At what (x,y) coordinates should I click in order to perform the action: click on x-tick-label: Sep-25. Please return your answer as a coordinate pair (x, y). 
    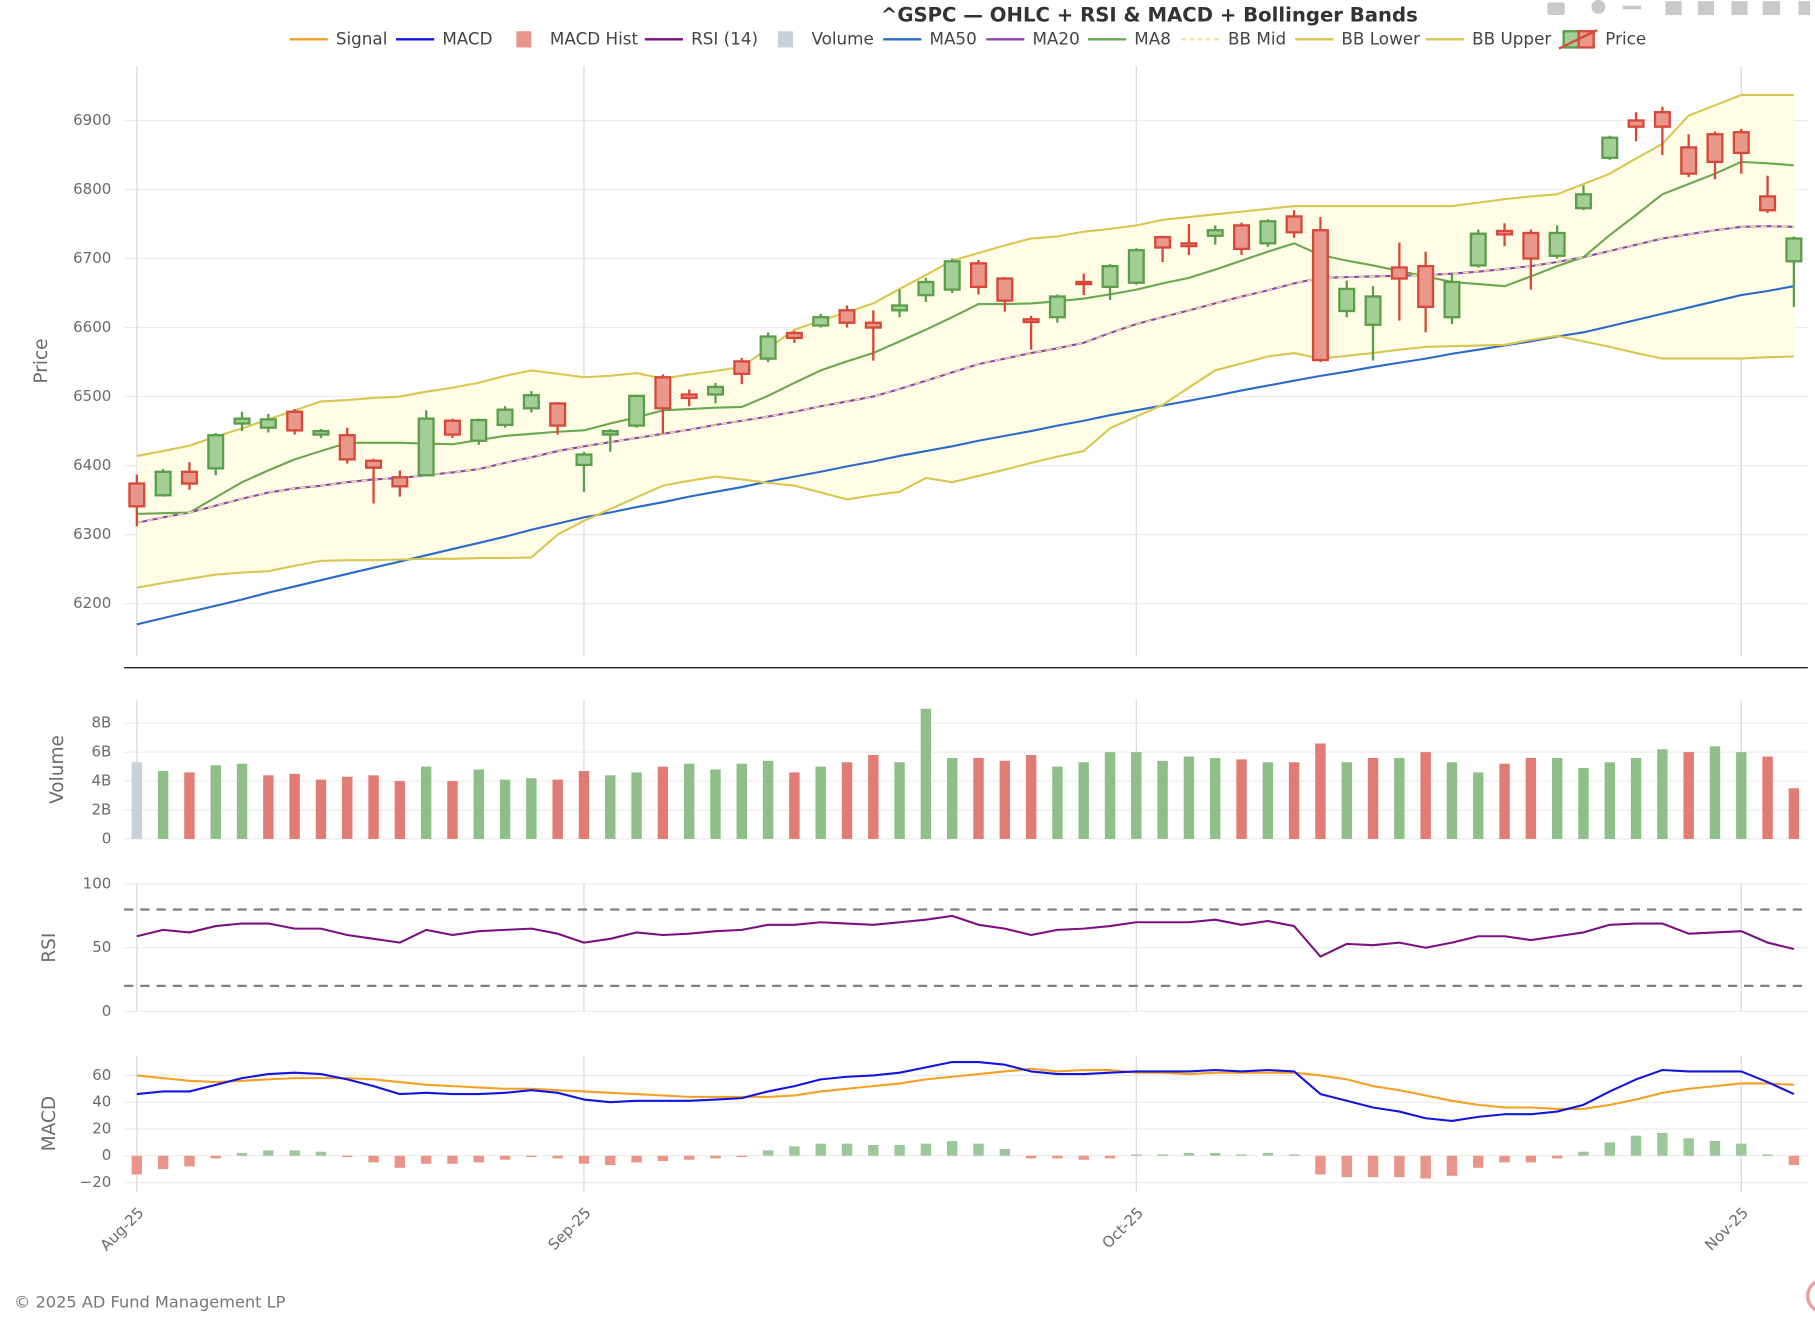
    Looking at the image, I should click on (569, 1229).